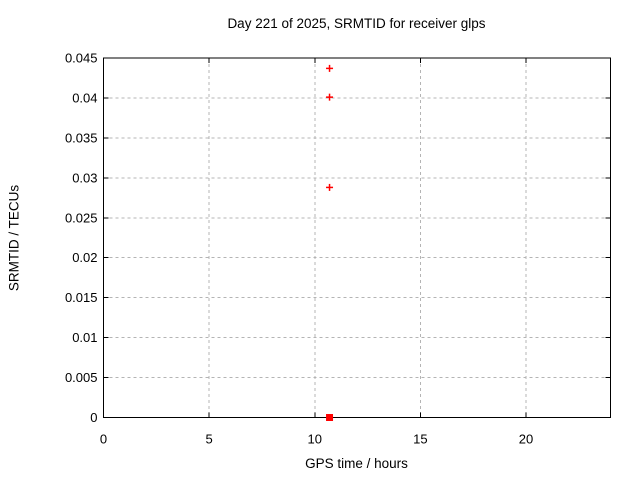 This screenshot has width=640, height=480. I want to click on y-tick-label: 0.01, so click(84, 337).